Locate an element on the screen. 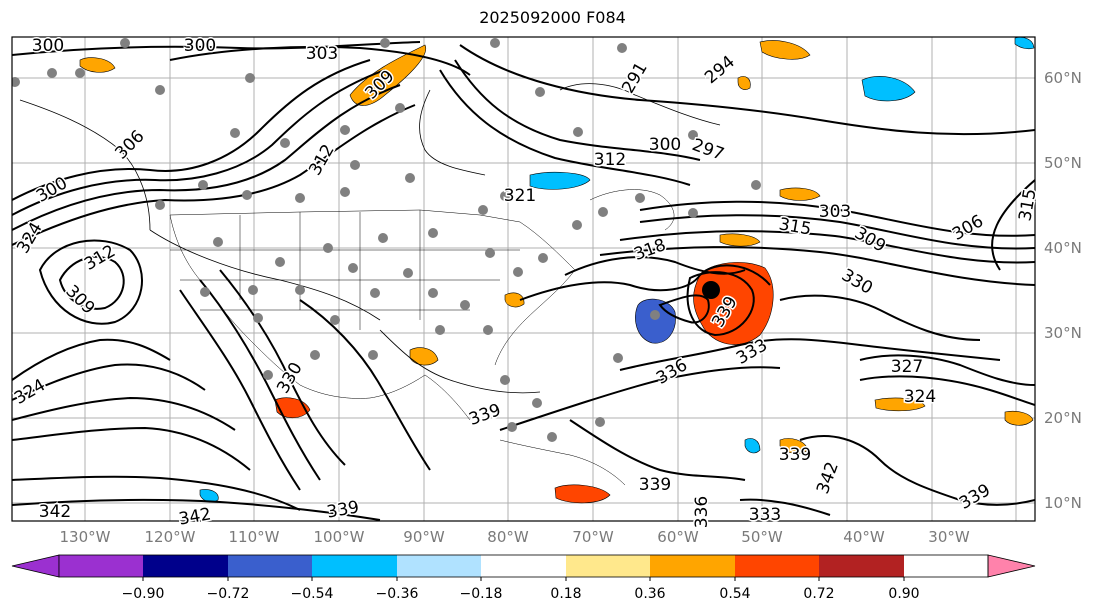 This screenshot has height=615, width=1105. contour-label: 336 is located at coordinates (702, 512).